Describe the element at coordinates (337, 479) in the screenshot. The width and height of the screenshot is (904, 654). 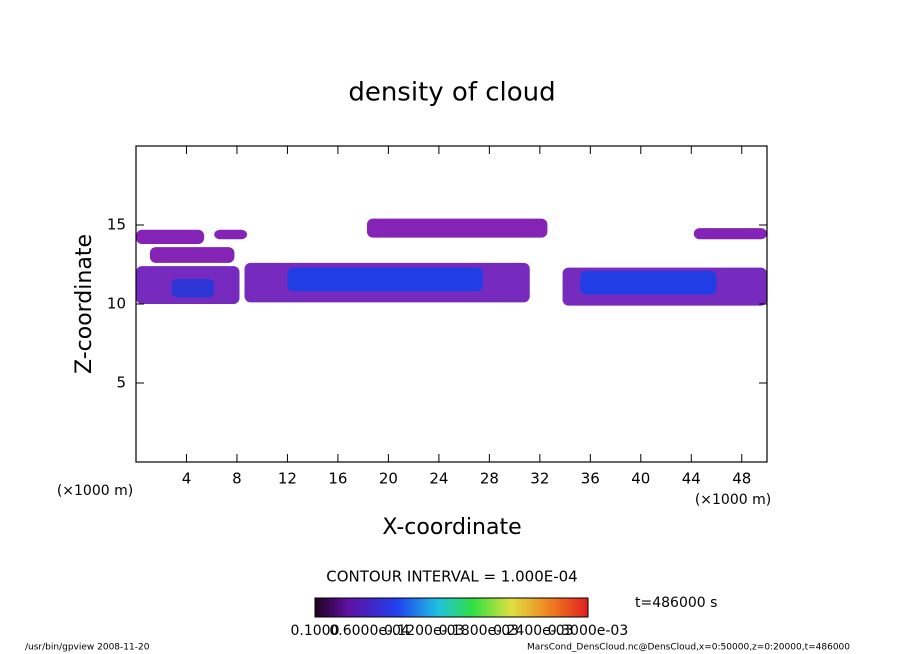
I see `x-tick-label: 16` at that location.